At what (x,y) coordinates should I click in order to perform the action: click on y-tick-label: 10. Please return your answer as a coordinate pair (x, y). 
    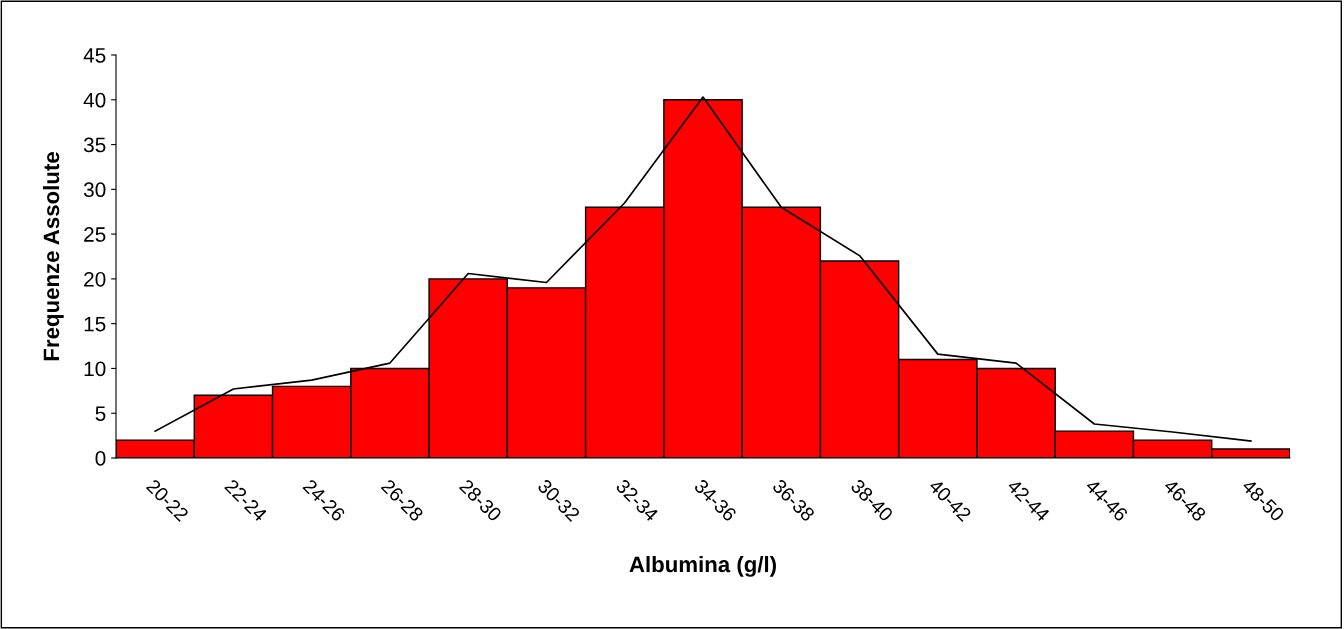
    Looking at the image, I should click on (95, 369).